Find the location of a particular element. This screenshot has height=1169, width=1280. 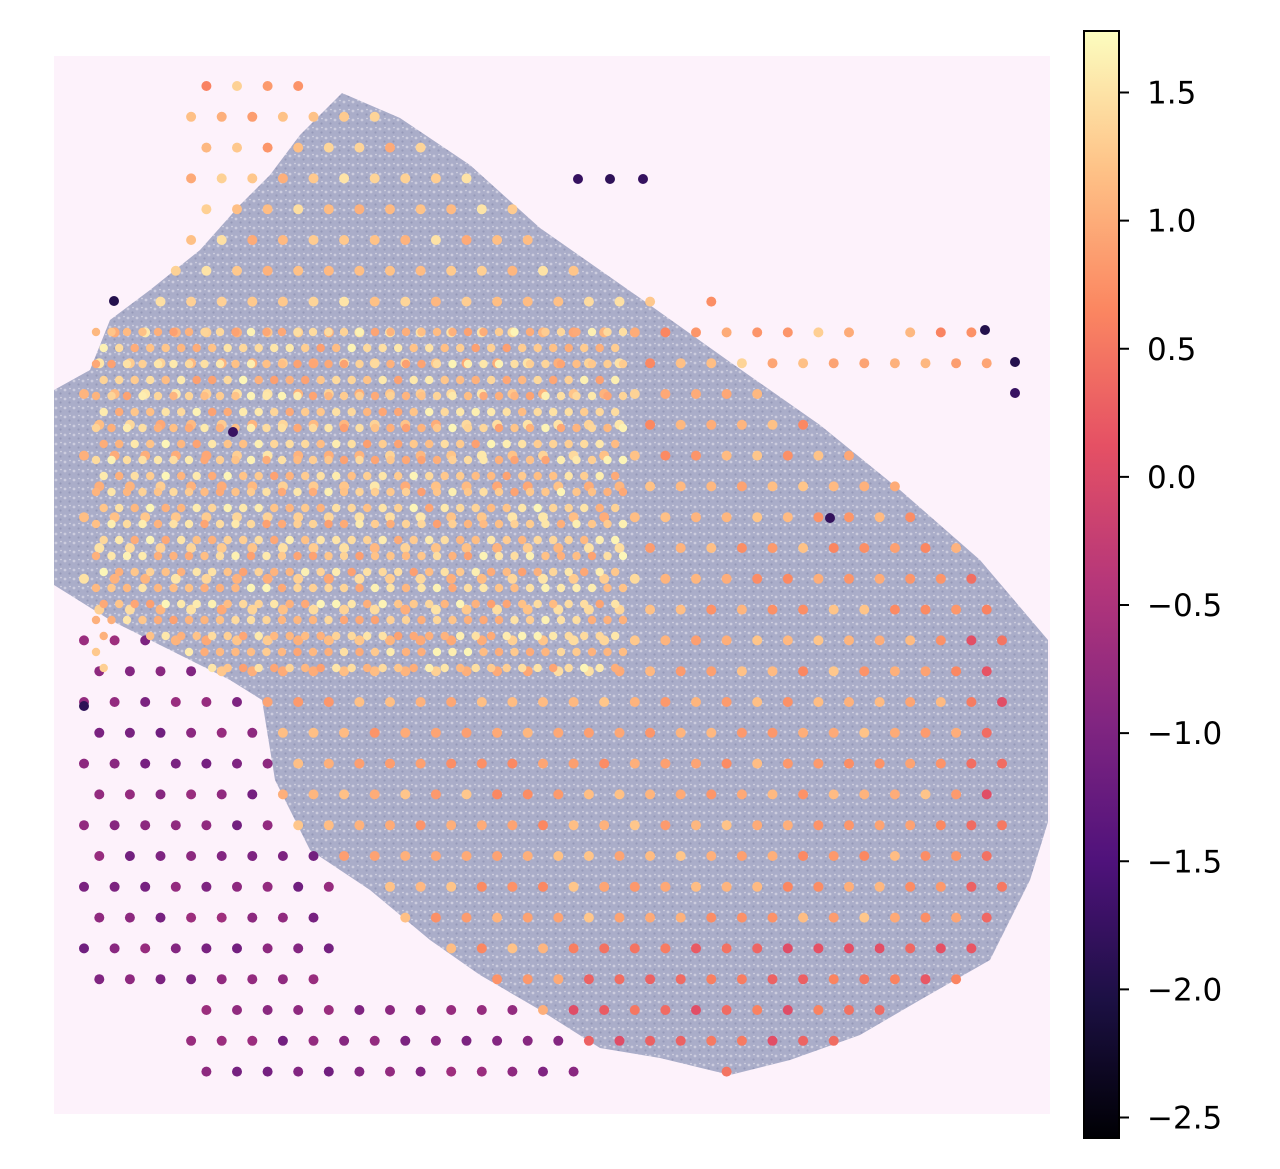

colorbar-tick-label: −1.0 is located at coordinates (1184, 734).